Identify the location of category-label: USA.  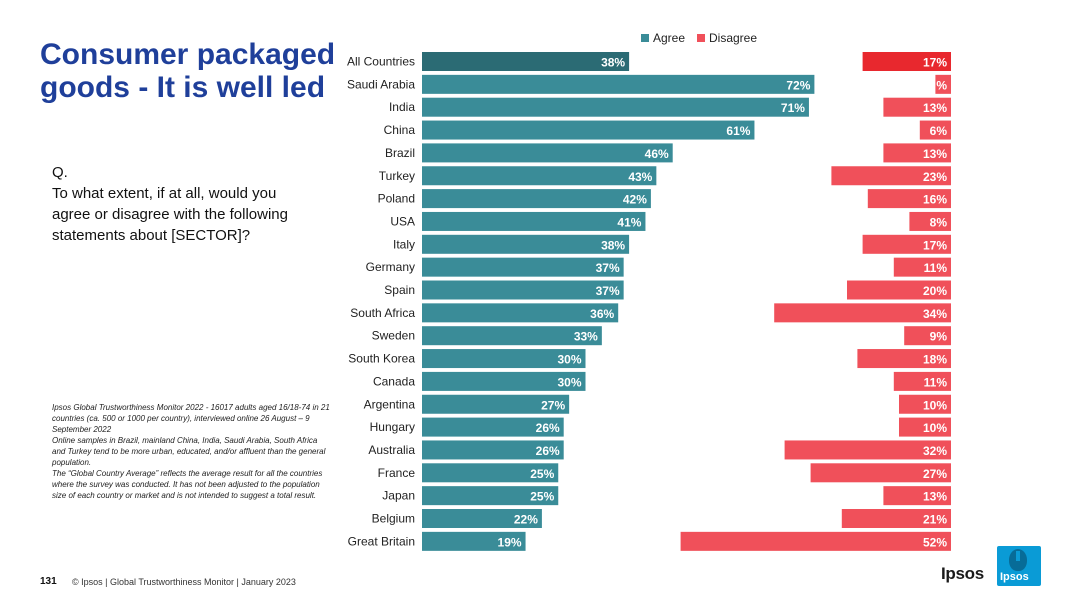
(402, 221).